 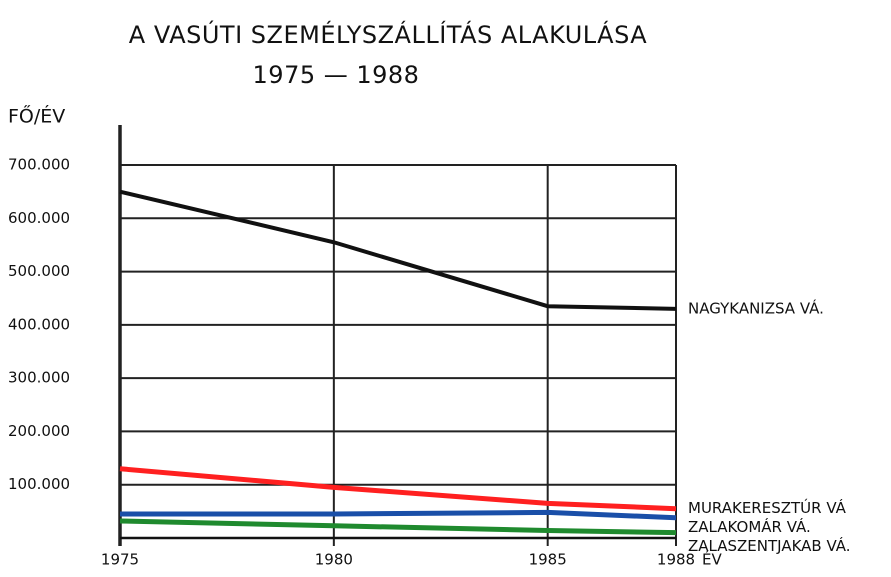 I want to click on x-tick-label: 1975, so click(x=120, y=560).